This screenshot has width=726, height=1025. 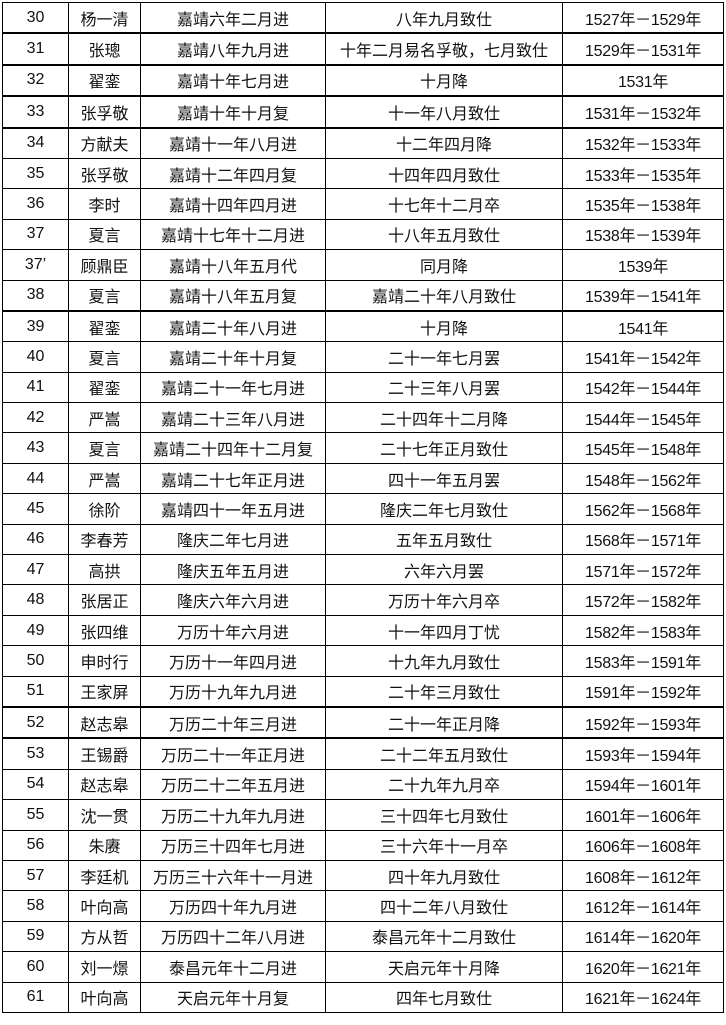 I want to click on cell-row-number: 32, so click(x=35, y=81).